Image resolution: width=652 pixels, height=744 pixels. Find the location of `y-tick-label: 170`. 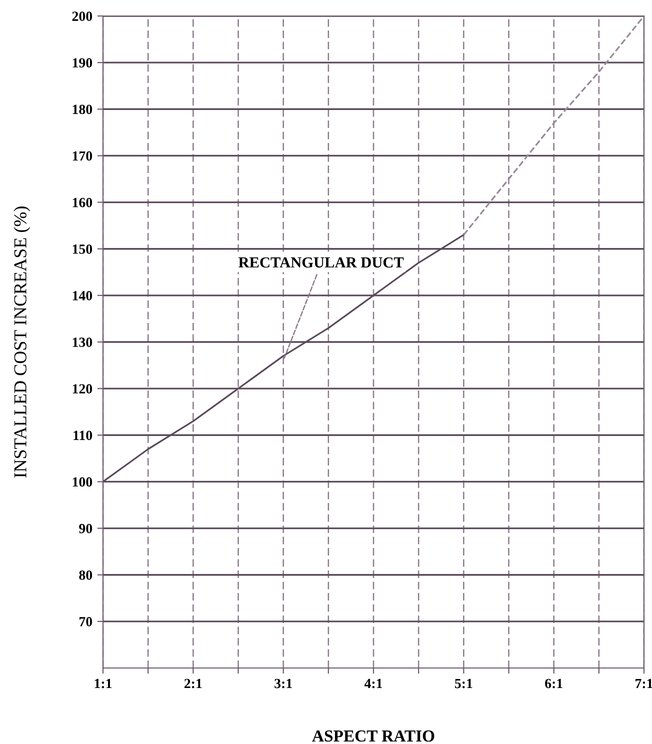

y-tick-label: 170 is located at coordinates (82, 156).